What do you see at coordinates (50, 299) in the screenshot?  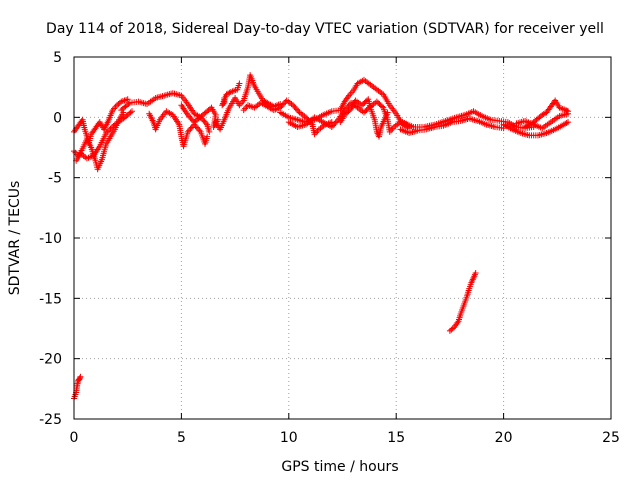 I see `y-tick-label: -15` at bounding box center [50, 299].